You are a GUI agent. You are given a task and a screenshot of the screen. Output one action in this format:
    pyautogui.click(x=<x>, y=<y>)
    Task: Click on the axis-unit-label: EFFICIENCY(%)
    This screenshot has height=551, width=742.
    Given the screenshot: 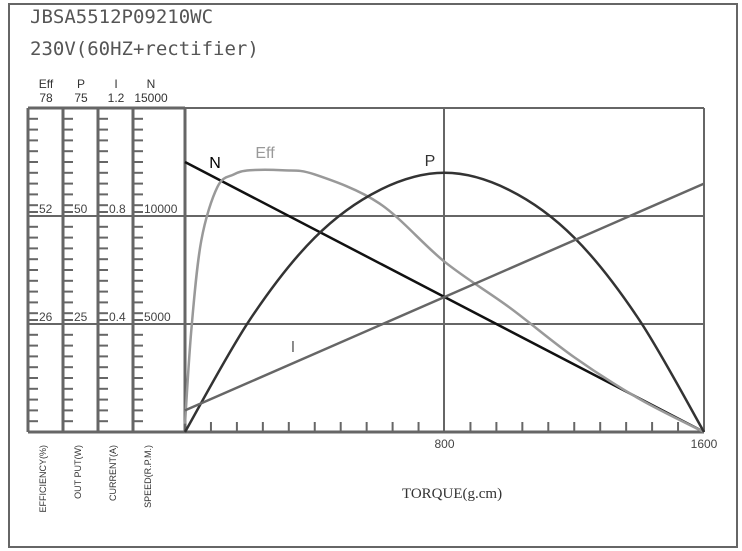 What is the action you would take?
    pyautogui.click(x=43, y=479)
    